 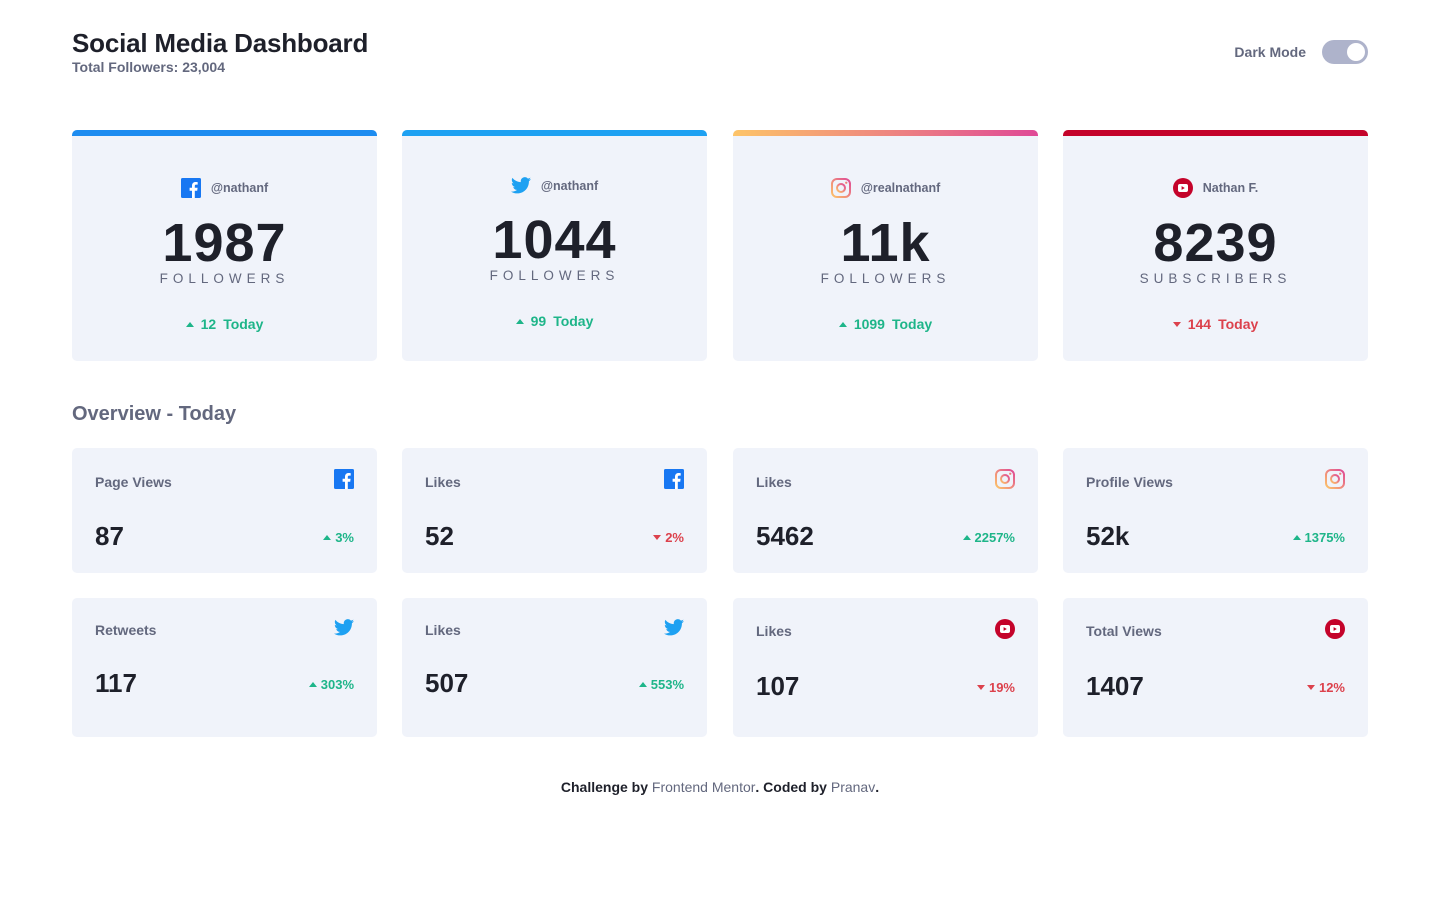 I want to click on overview-label: Profile Views, so click(x=1129, y=482).